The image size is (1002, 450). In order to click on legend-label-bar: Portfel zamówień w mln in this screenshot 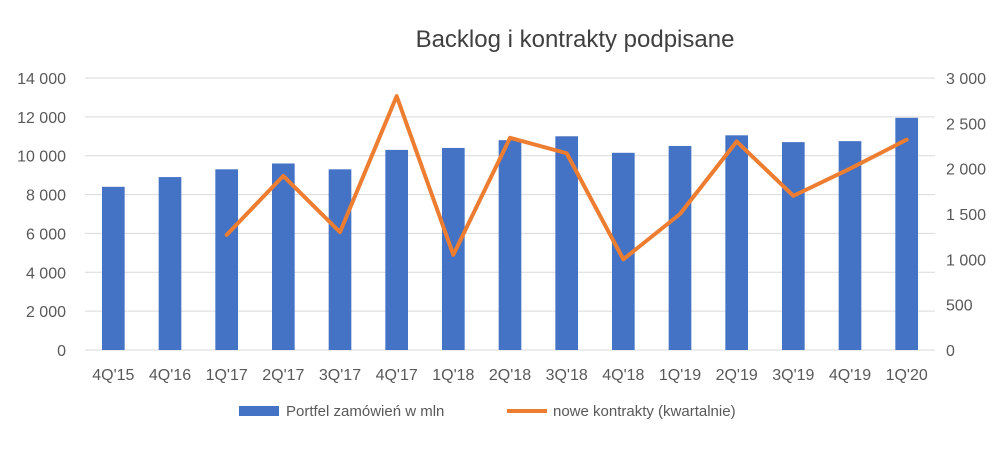, I will do `click(365, 411)`.